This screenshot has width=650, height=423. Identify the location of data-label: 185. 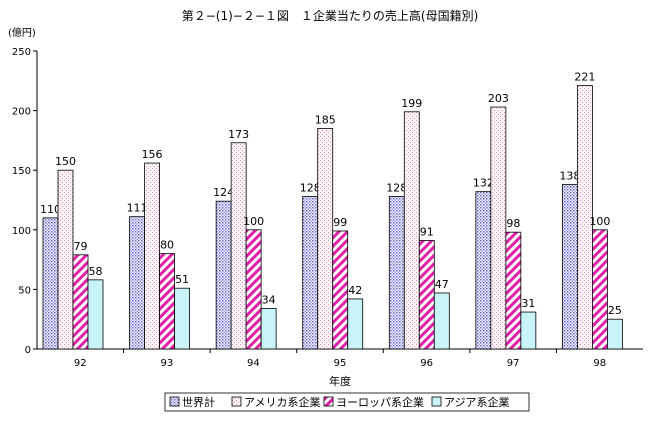
(325, 119).